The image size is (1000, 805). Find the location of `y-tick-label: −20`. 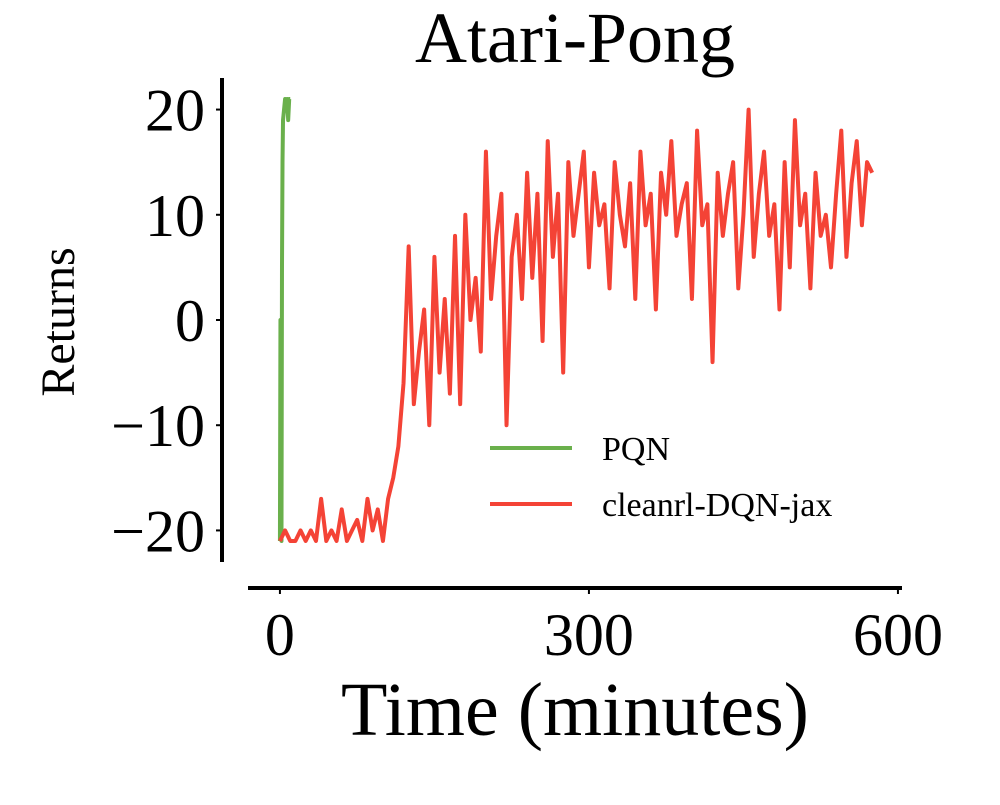

y-tick-label: −20 is located at coordinates (158, 531).